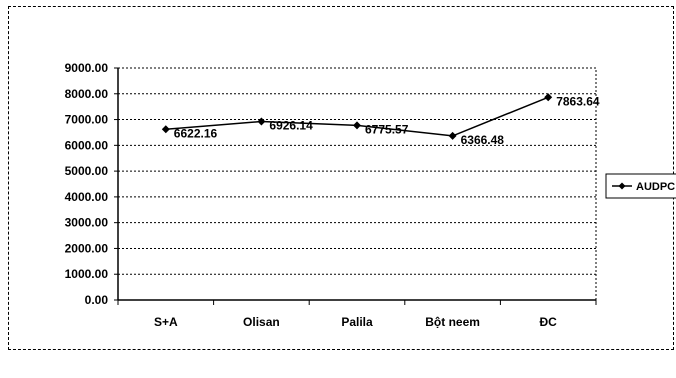 The image size is (676, 378). I want to click on series-line, so click(357, 116).